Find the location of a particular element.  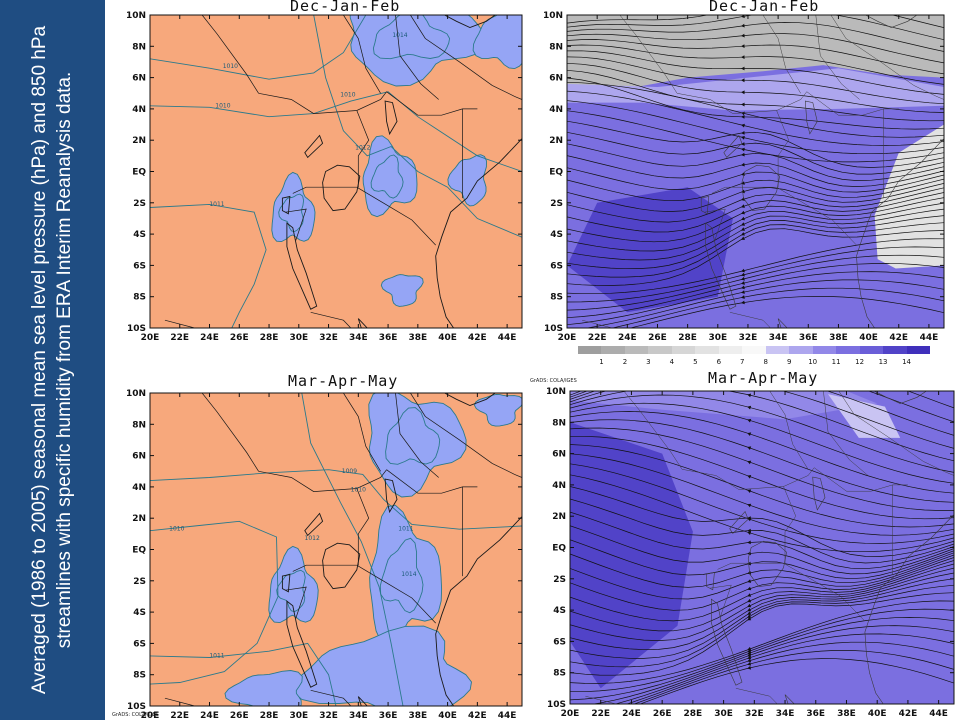

x-tick-label: 40E is located at coordinates (447, 715).